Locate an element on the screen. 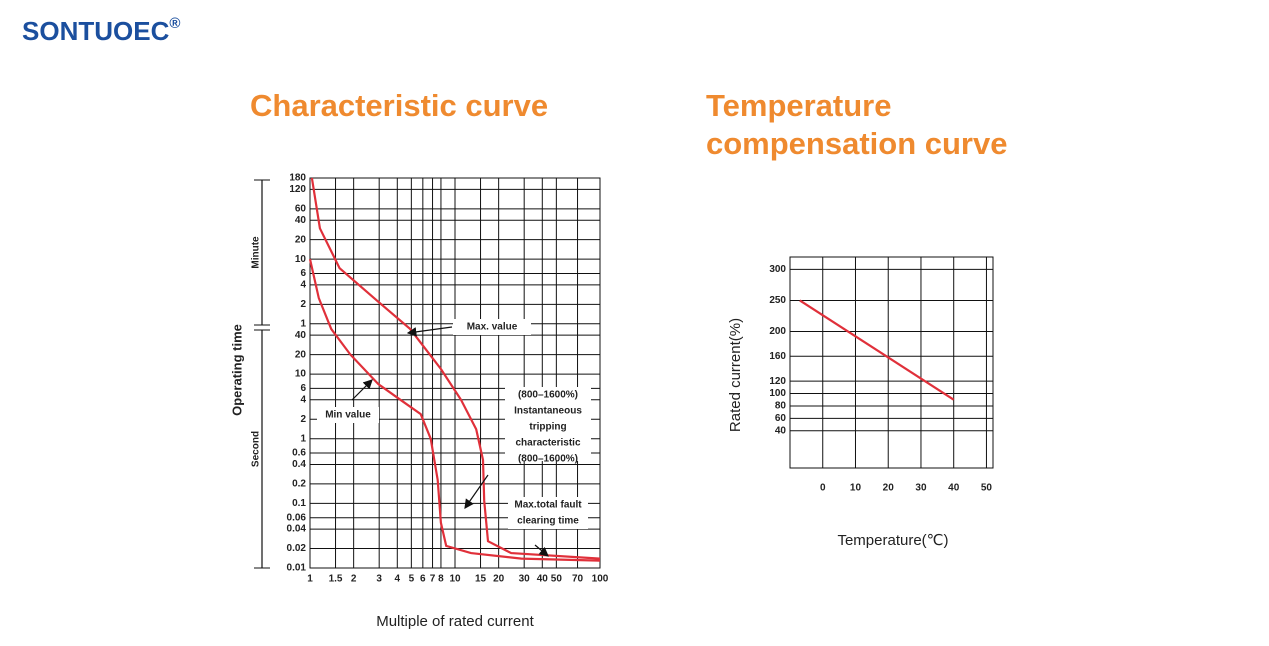  x-tick-label: 0 is located at coordinates (823, 488).